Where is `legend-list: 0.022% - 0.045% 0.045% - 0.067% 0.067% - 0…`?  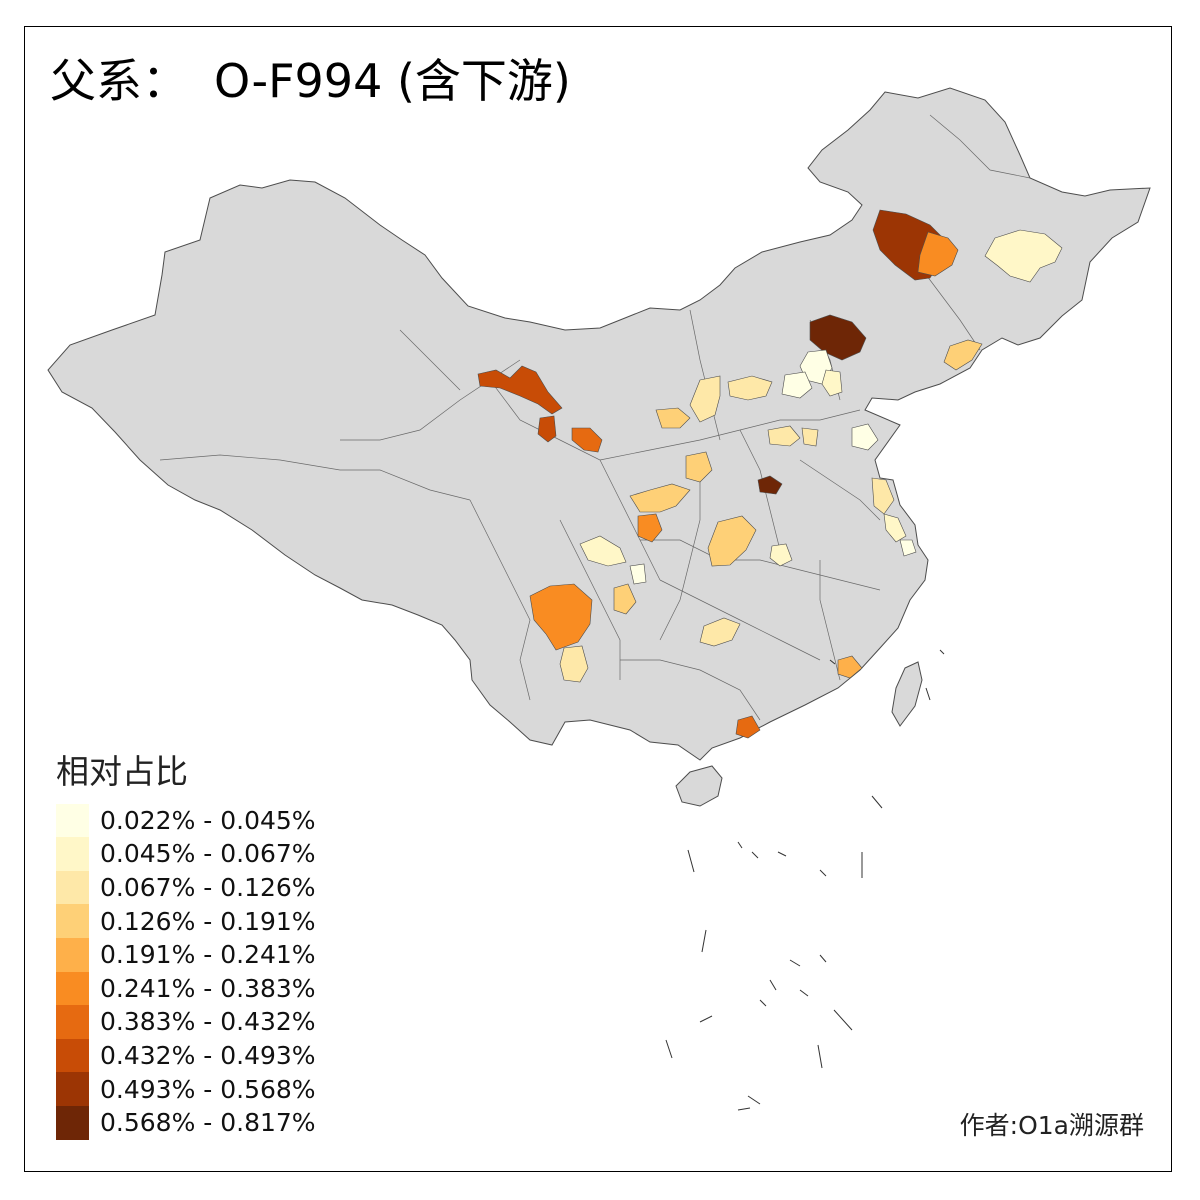 legend-list: 0.022% - 0.045% 0.045% - 0.067% 0.067% - 0… is located at coordinates (186, 971).